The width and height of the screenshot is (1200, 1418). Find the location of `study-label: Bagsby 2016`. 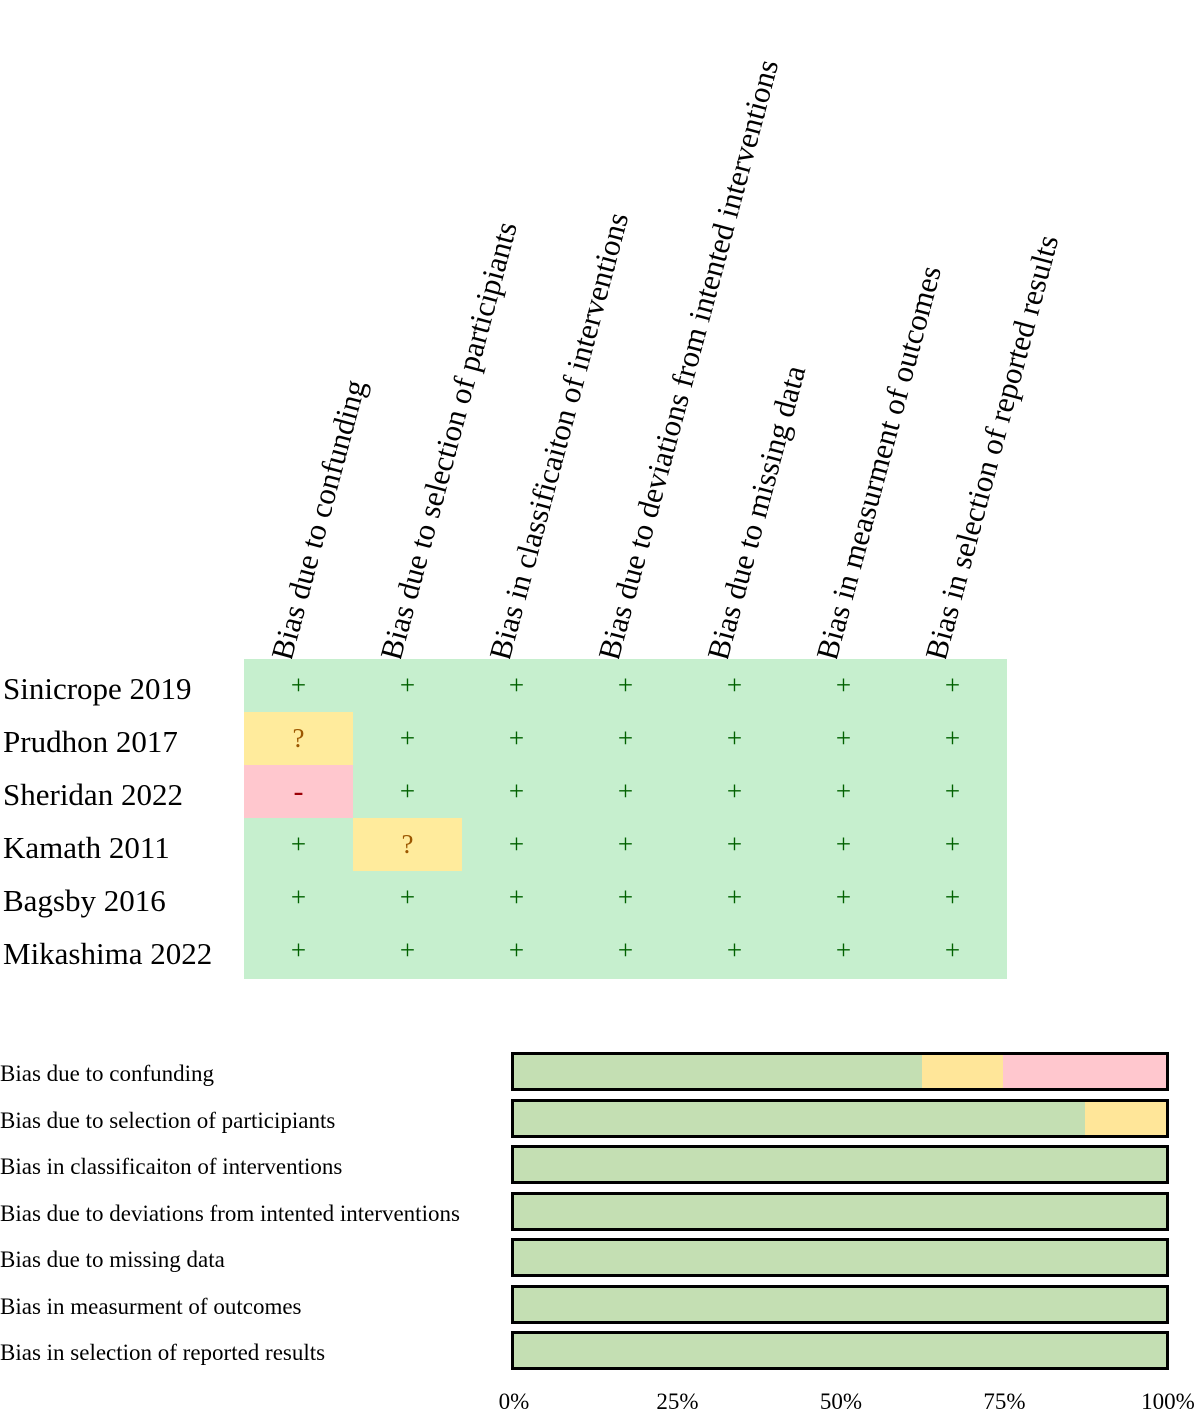

study-label: Bagsby 2016 is located at coordinates (84, 900).